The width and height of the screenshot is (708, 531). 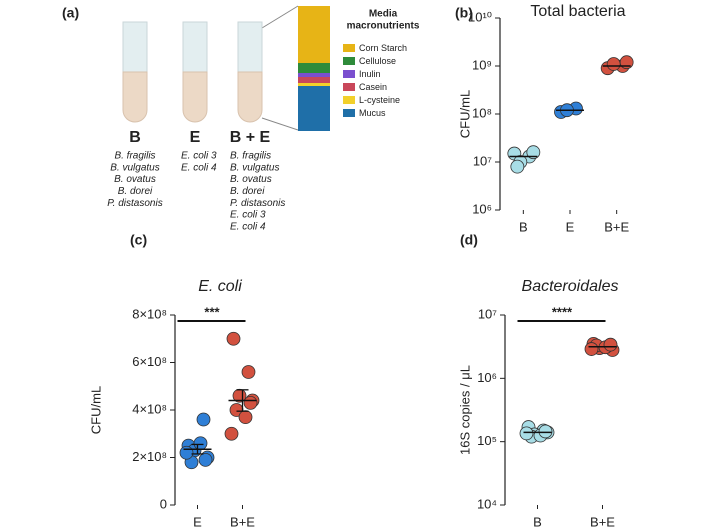 What do you see at coordinates (220, 286) in the screenshot?
I see `chart-title: E. coli` at bounding box center [220, 286].